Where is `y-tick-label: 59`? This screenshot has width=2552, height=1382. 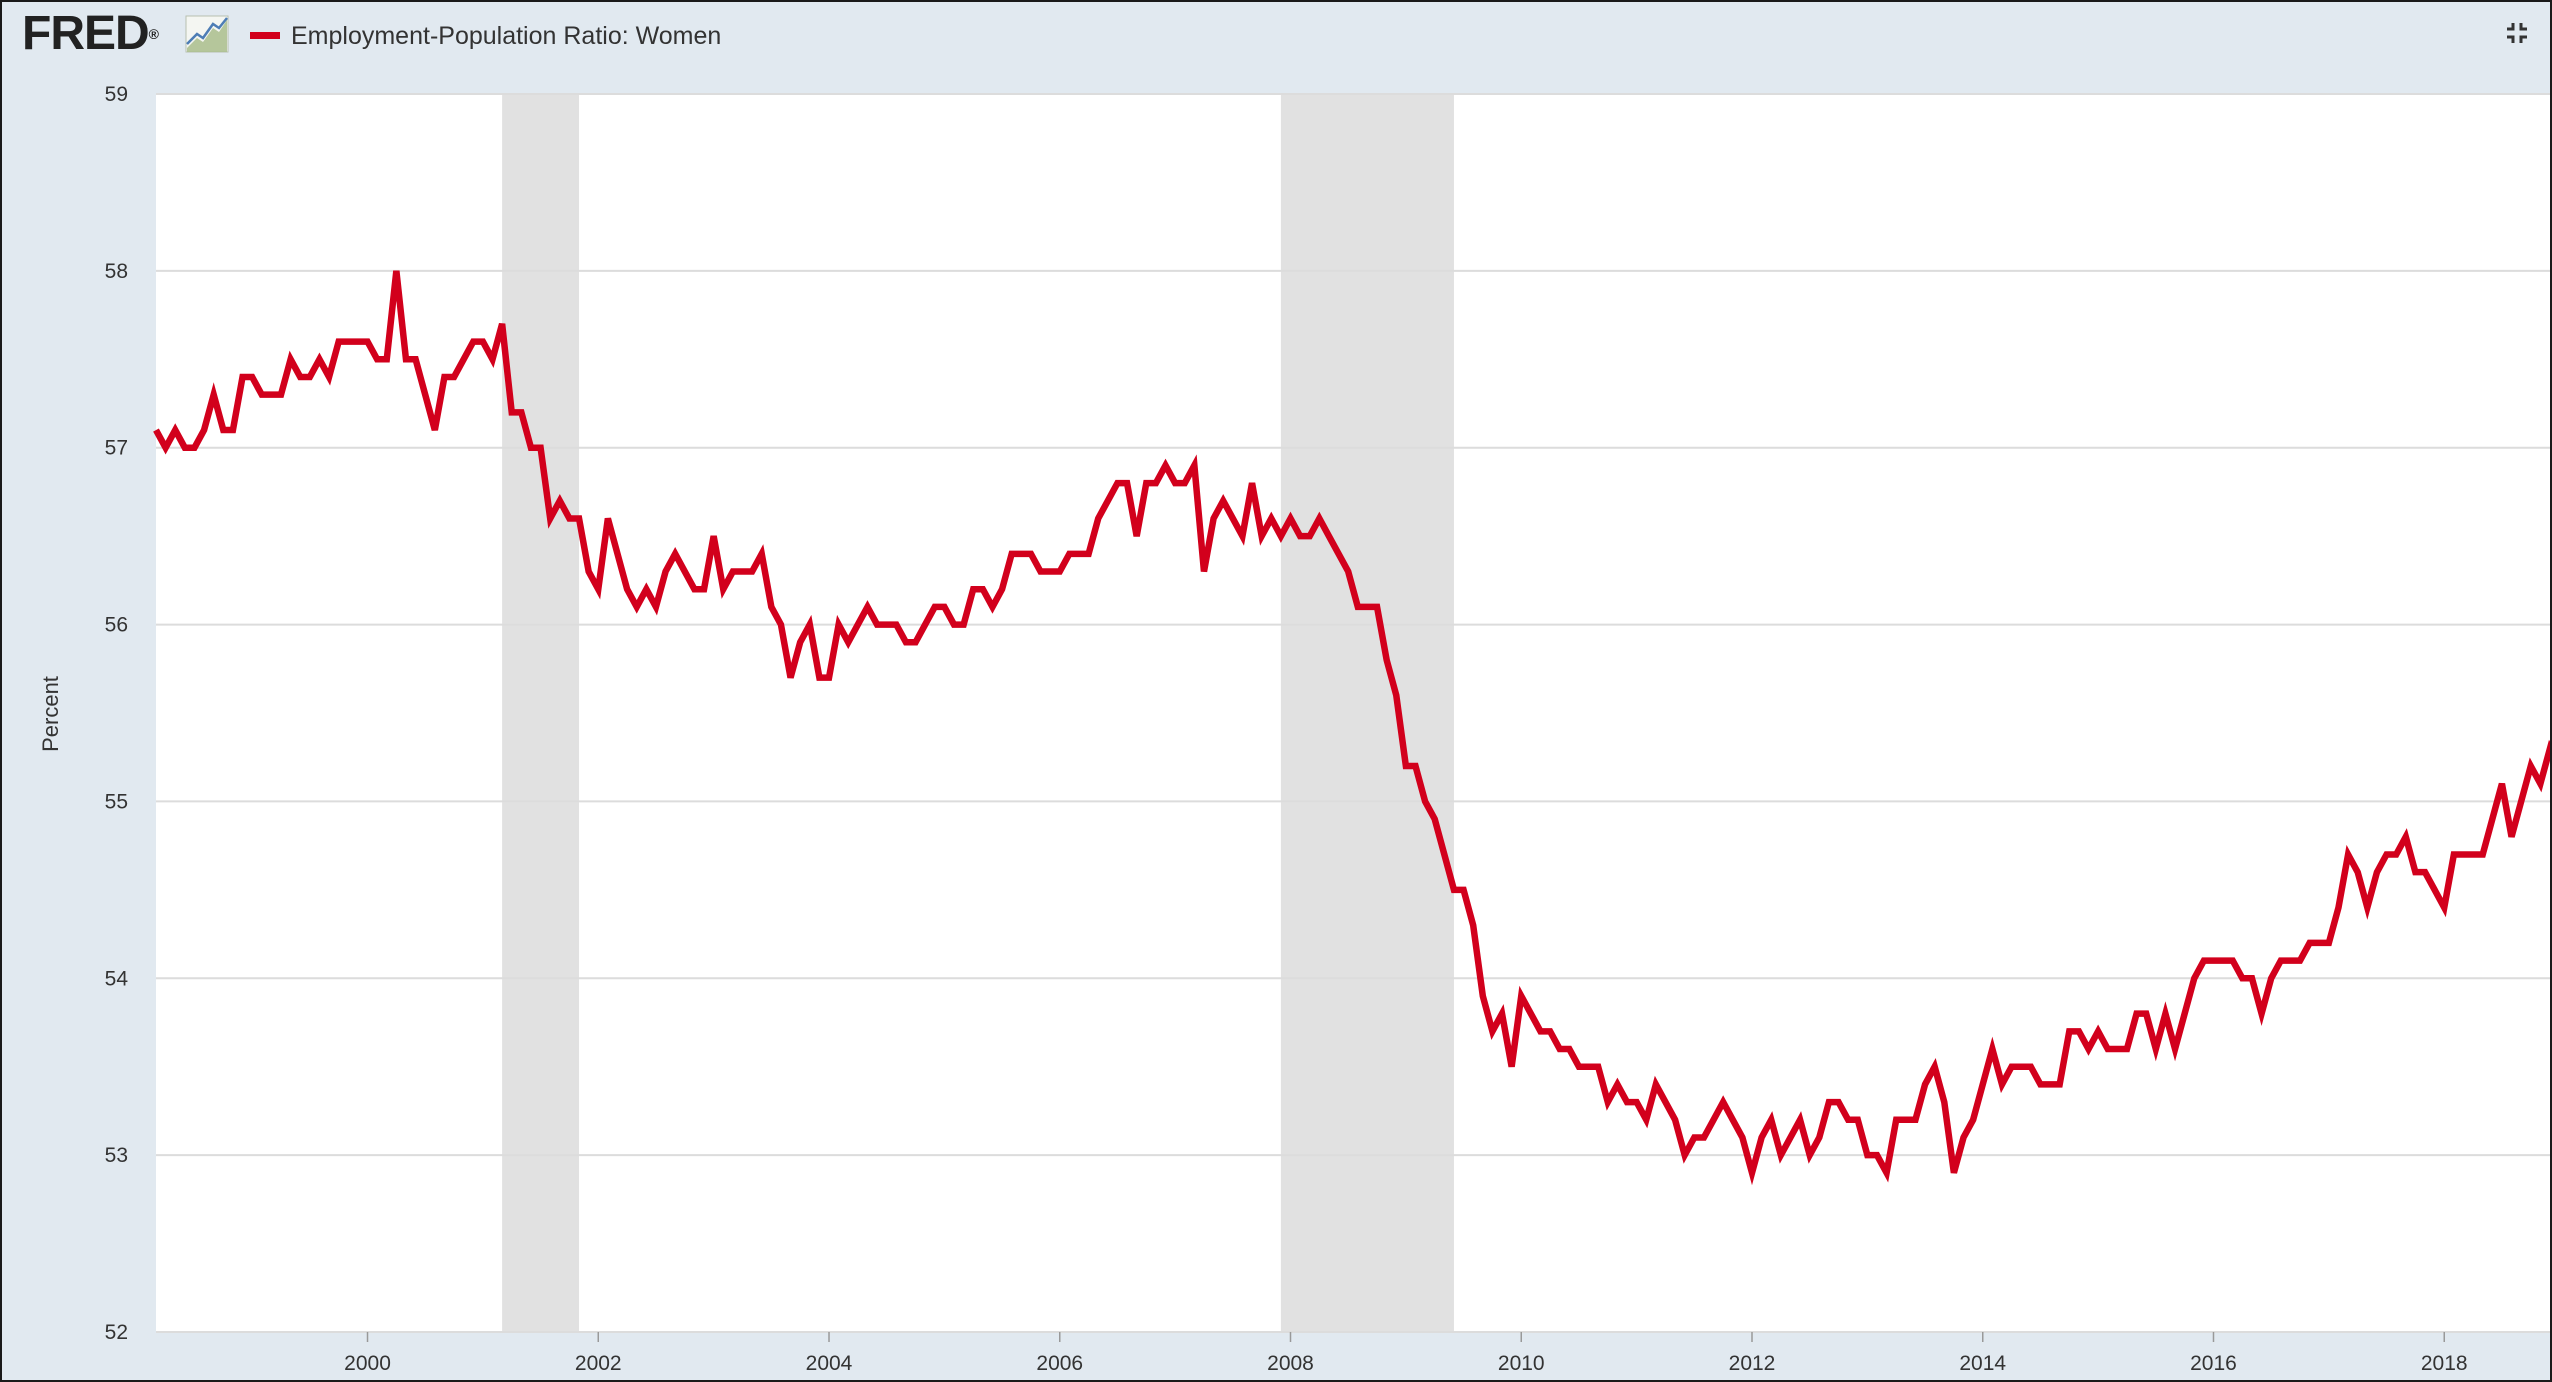 y-tick-label: 59 is located at coordinates (116, 94).